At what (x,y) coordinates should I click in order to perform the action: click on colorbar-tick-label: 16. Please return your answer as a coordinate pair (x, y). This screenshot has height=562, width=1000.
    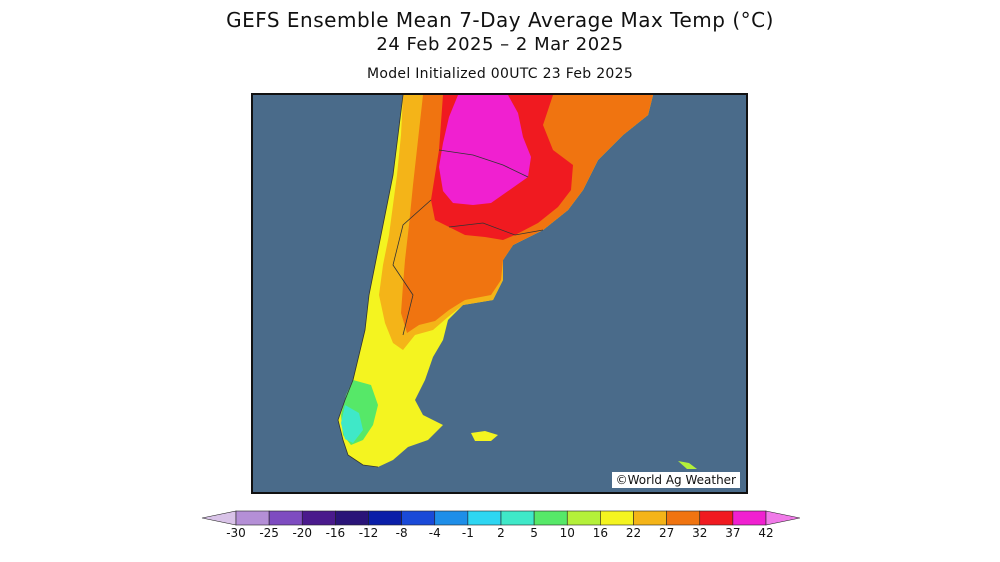
    Looking at the image, I should click on (600, 533).